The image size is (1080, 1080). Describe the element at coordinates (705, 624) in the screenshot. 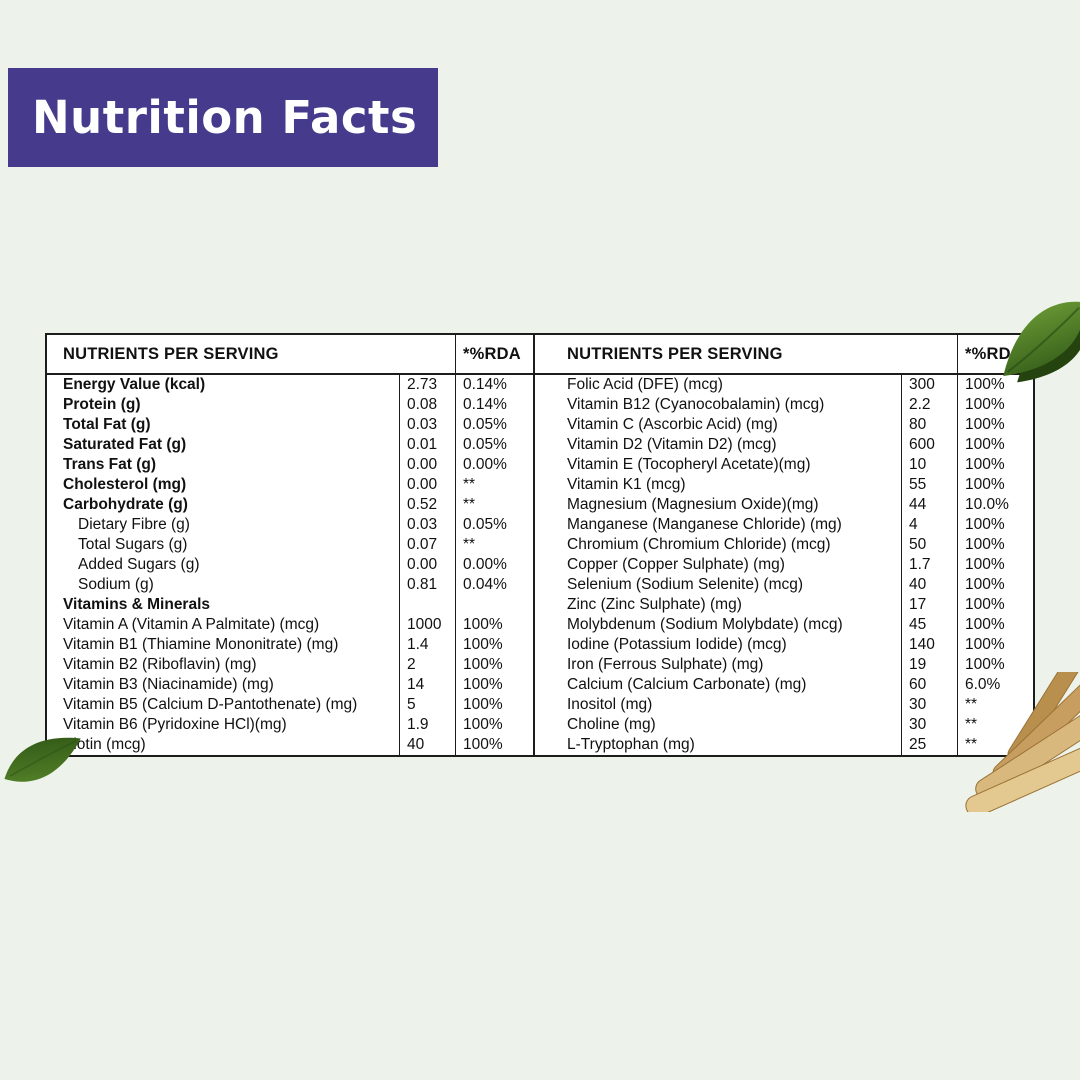

I see `nutrient-label: Molybdenum (Sodium Molybdate) (mcg)` at that location.